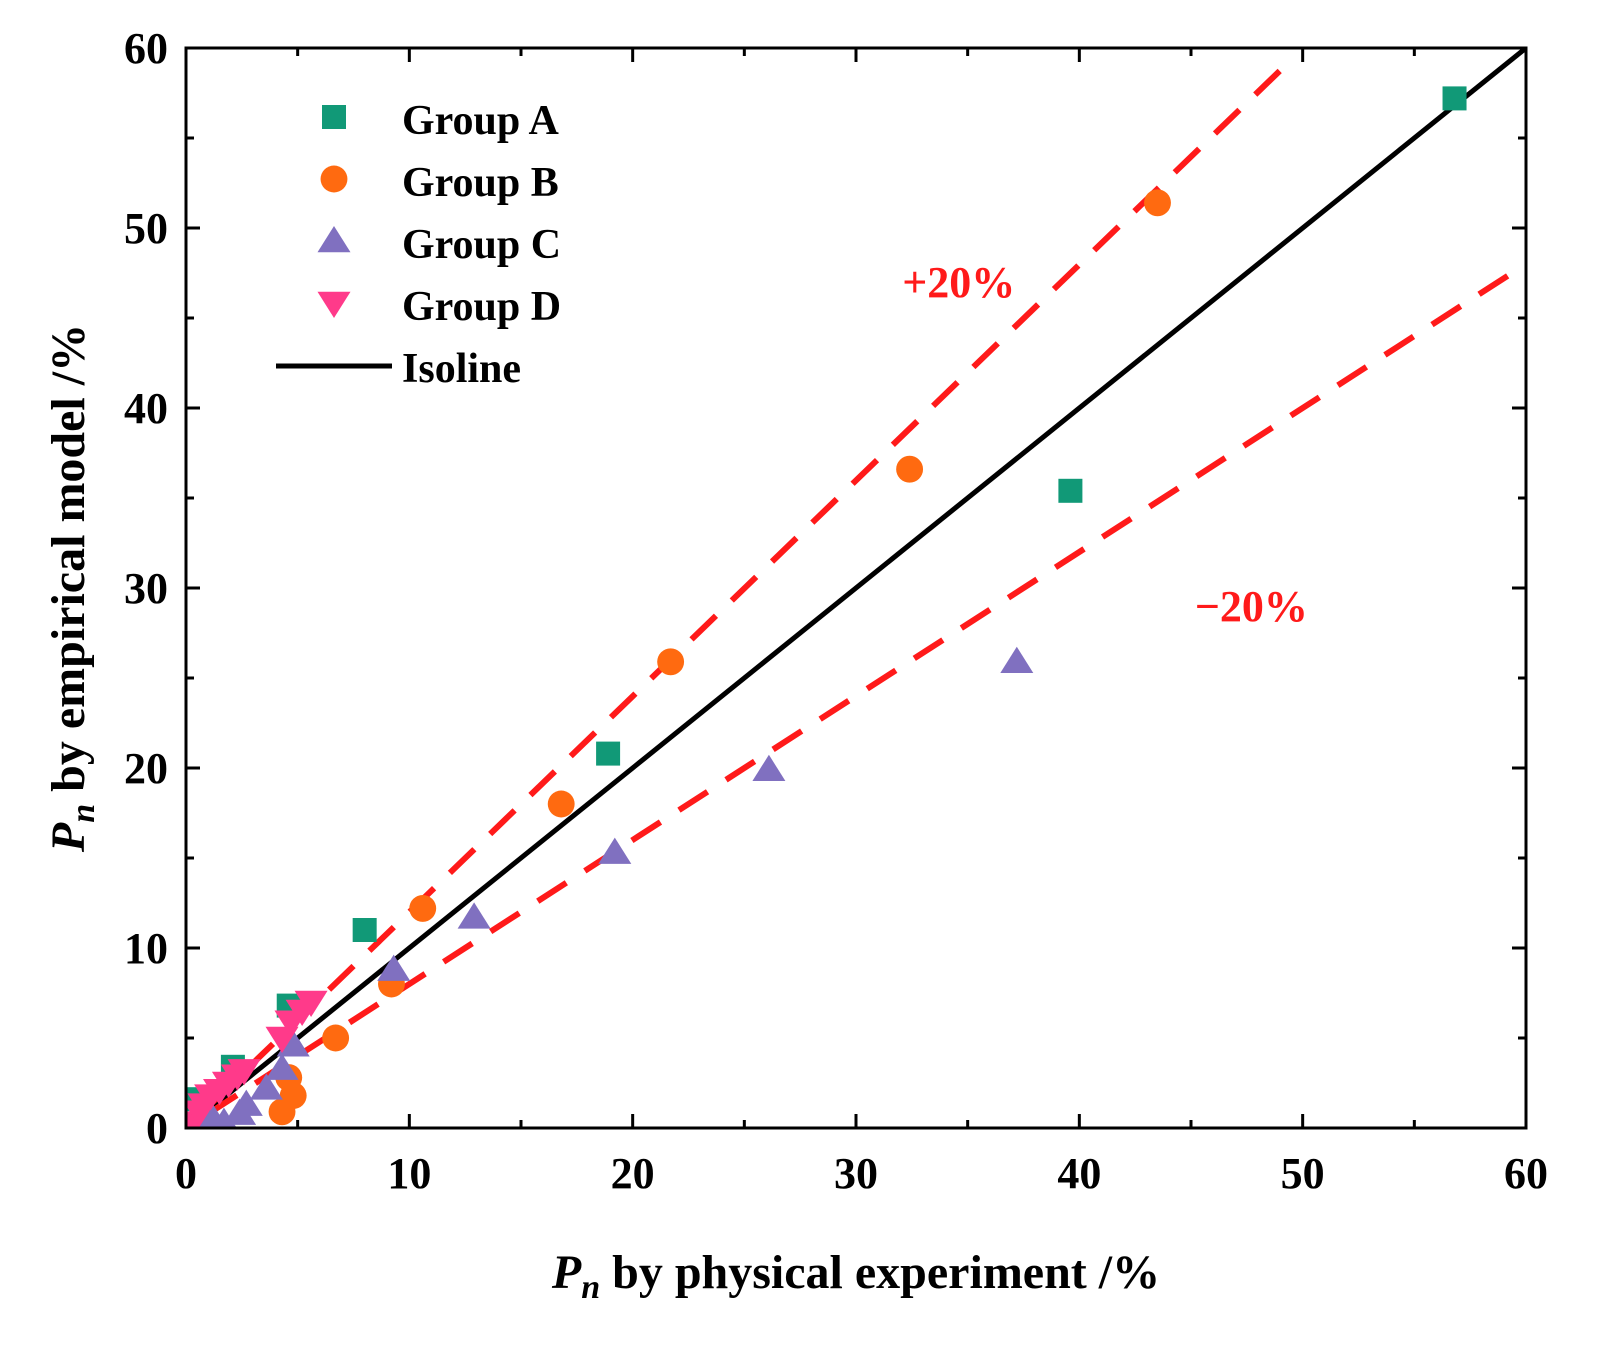 The width and height of the screenshot is (1610, 1358). What do you see at coordinates (334, 117) in the screenshot?
I see `legend-swatch-group-a` at bounding box center [334, 117].